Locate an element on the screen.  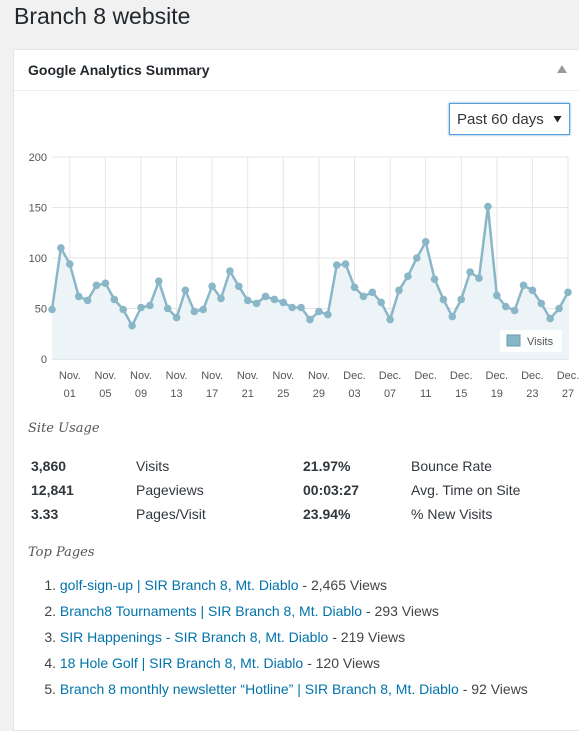
x-tick-label: 13 is located at coordinates (176, 394).